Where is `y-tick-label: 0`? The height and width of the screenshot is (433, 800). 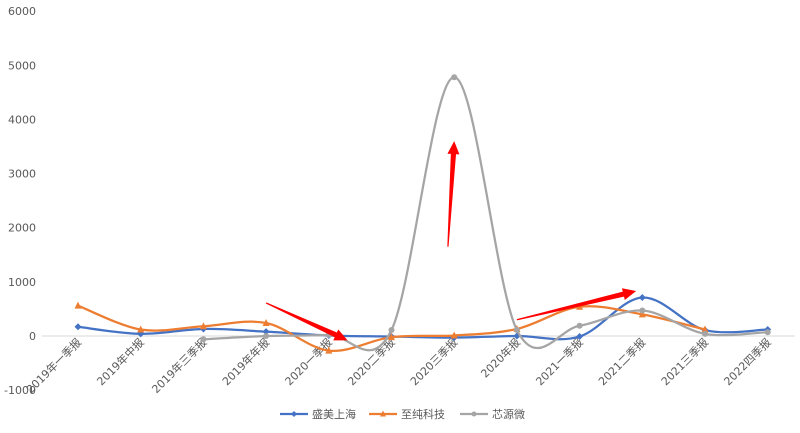 y-tick-label: 0 is located at coordinates (32, 336).